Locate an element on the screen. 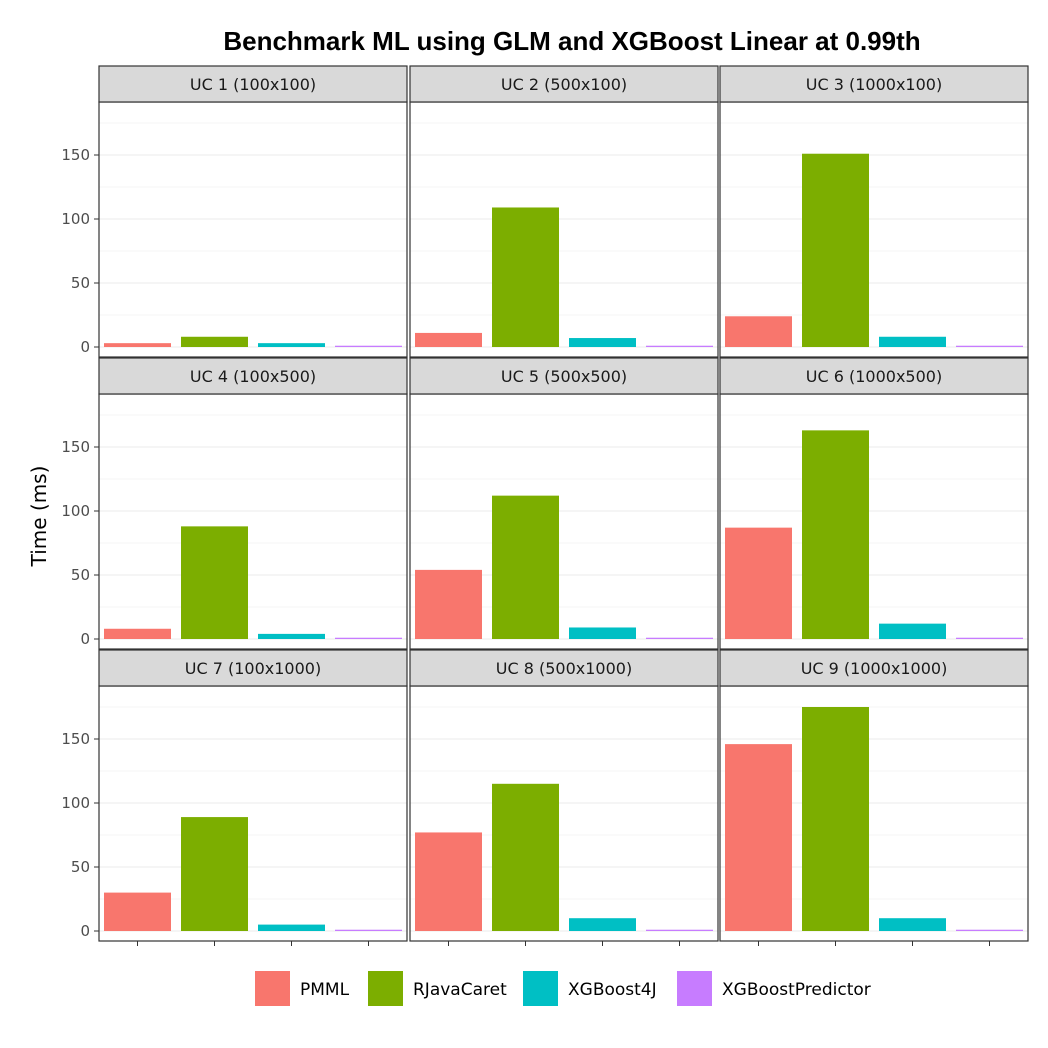 The height and width of the screenshot is (1048, 1048). facet-label: UC 1 (100x100) is located at coordinates (253, 84).